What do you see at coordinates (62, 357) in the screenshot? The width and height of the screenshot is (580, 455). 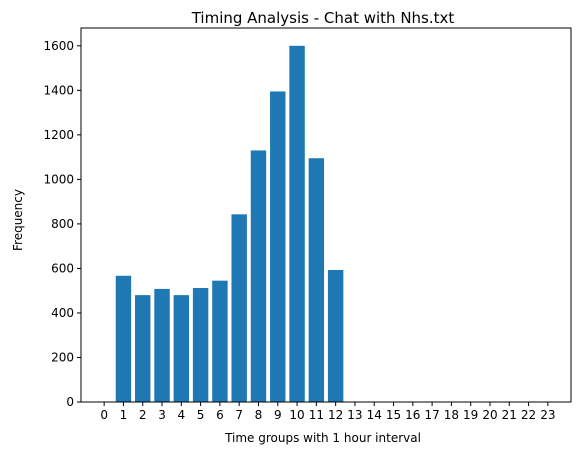 I see `y-tick-label: 200` at bounding box center [62, 357].